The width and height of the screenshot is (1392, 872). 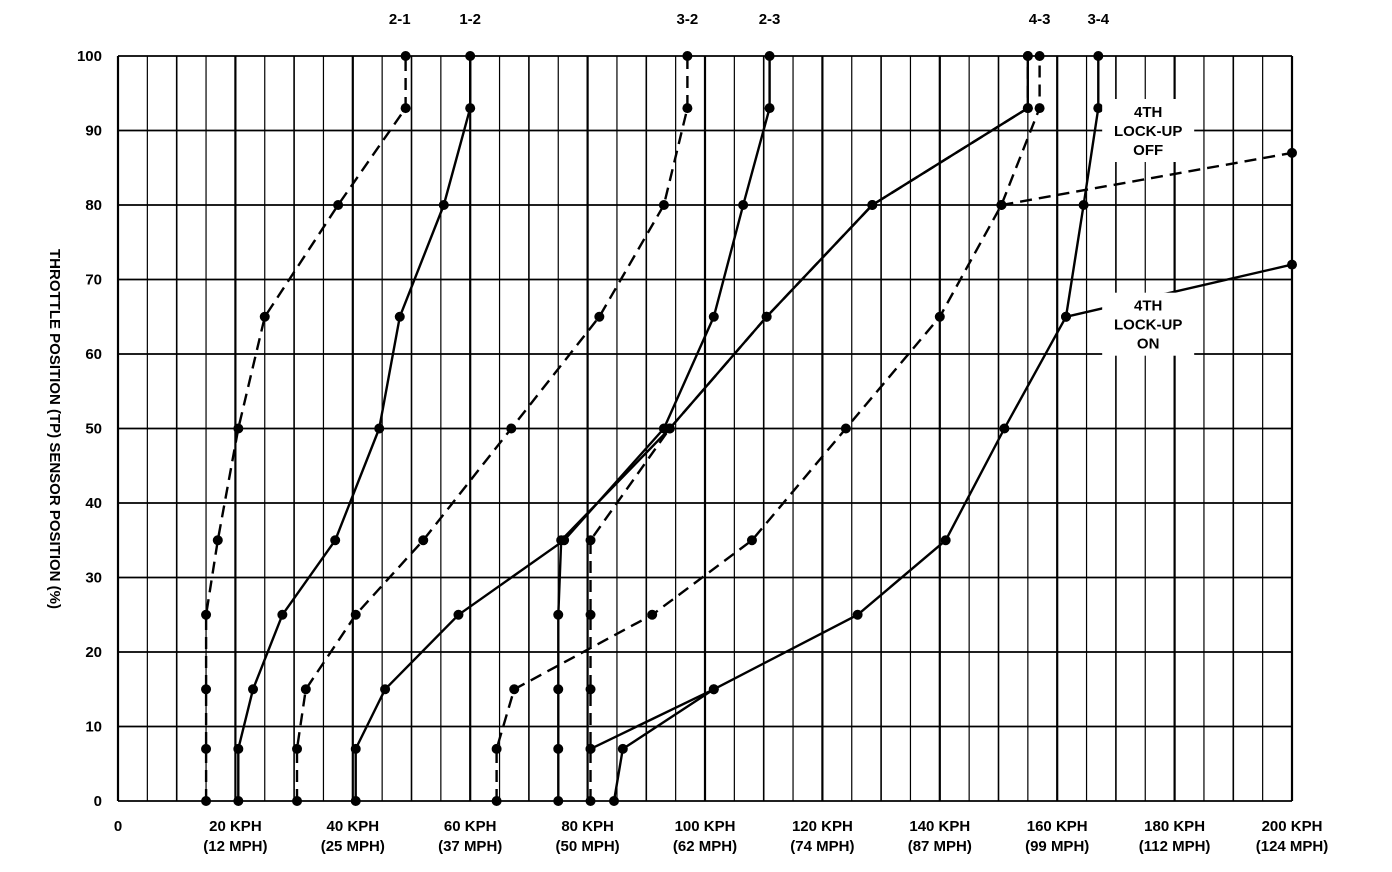 I want to click on x-tick-sublabel: (87 MPH), so click(x=940, y=846).